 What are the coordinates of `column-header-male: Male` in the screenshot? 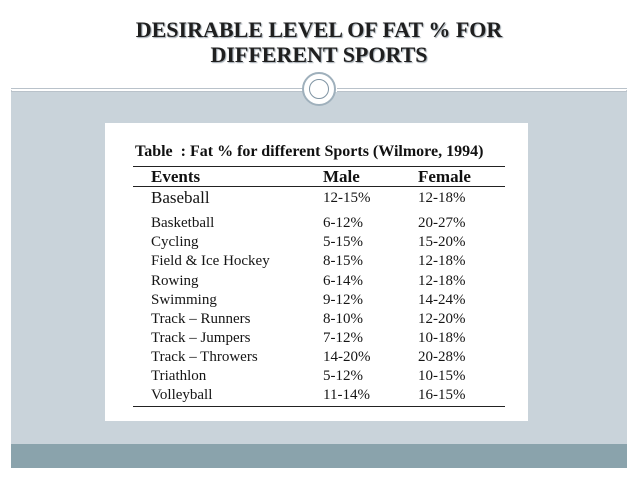 It's located at (341, 176).